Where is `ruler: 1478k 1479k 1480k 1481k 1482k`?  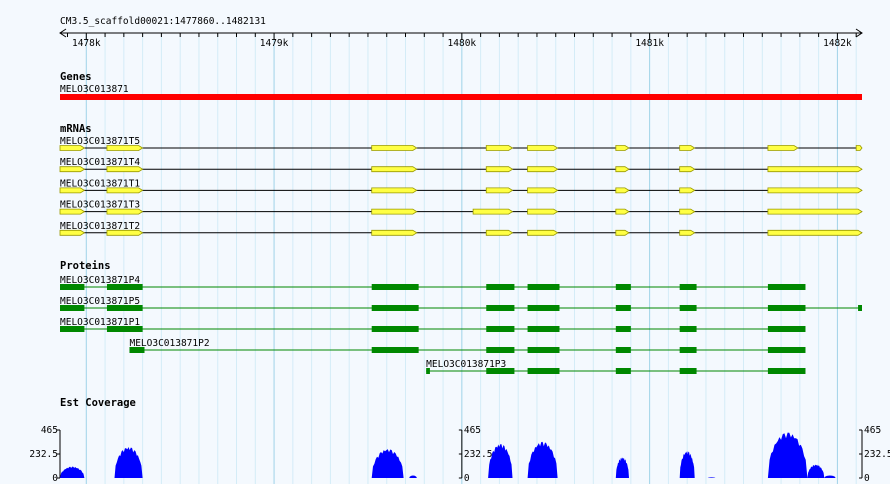 ruler: 1478k 1479k 1480k 1481k 1482k is located at coordinates (461, 38).